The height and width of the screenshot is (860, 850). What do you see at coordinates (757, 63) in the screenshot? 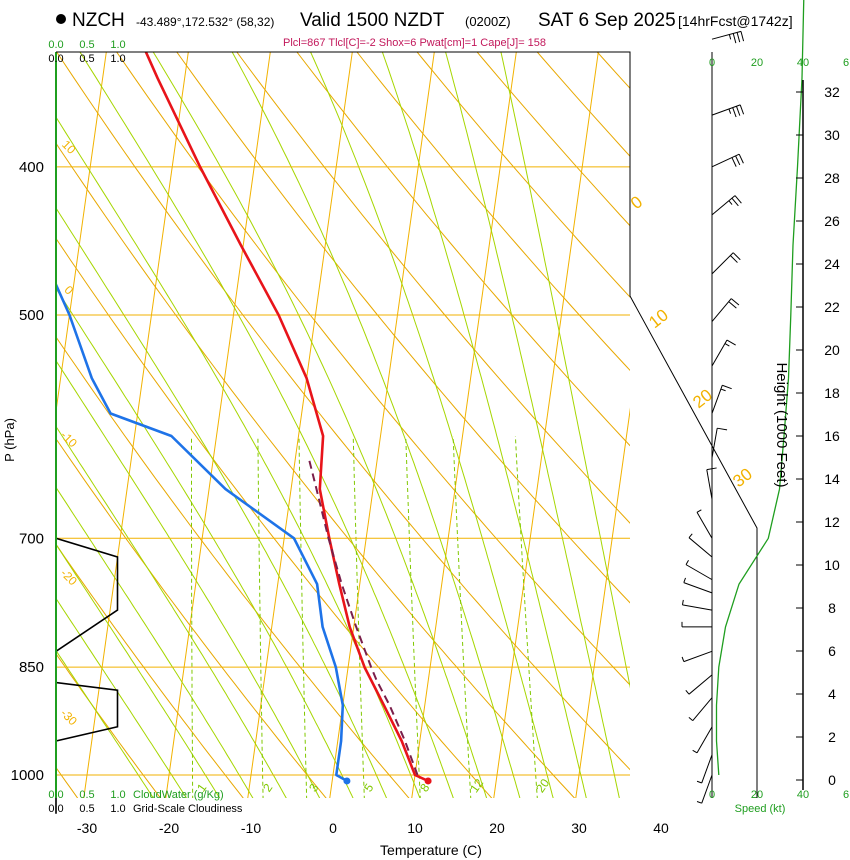
I see `speed-tick-top: 20` at bounding box center [757, 63].